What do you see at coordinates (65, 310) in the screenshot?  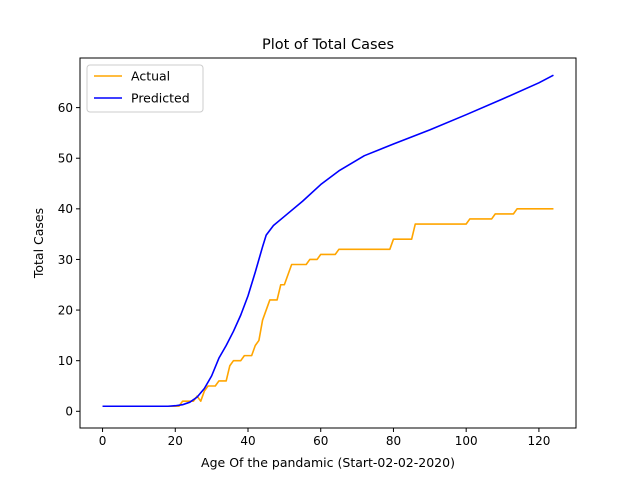 I see `y-tick-label: 20` at bounding box center [65, 310].